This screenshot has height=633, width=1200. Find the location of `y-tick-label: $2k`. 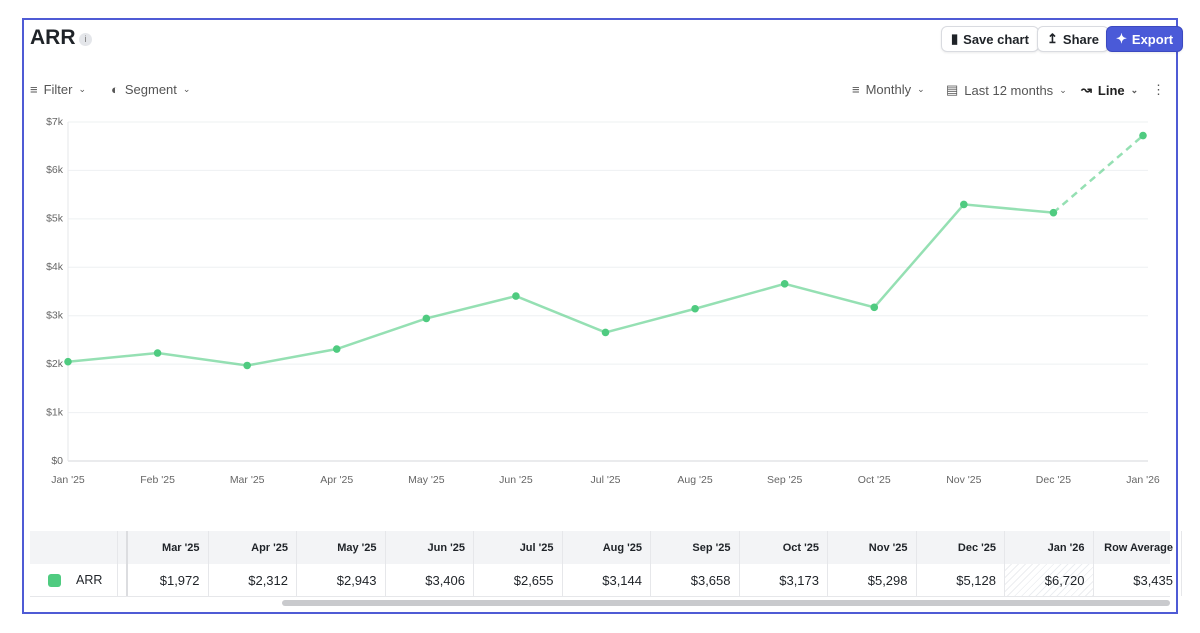

y-tick-label: $2k is located at coordinates (55, 364).